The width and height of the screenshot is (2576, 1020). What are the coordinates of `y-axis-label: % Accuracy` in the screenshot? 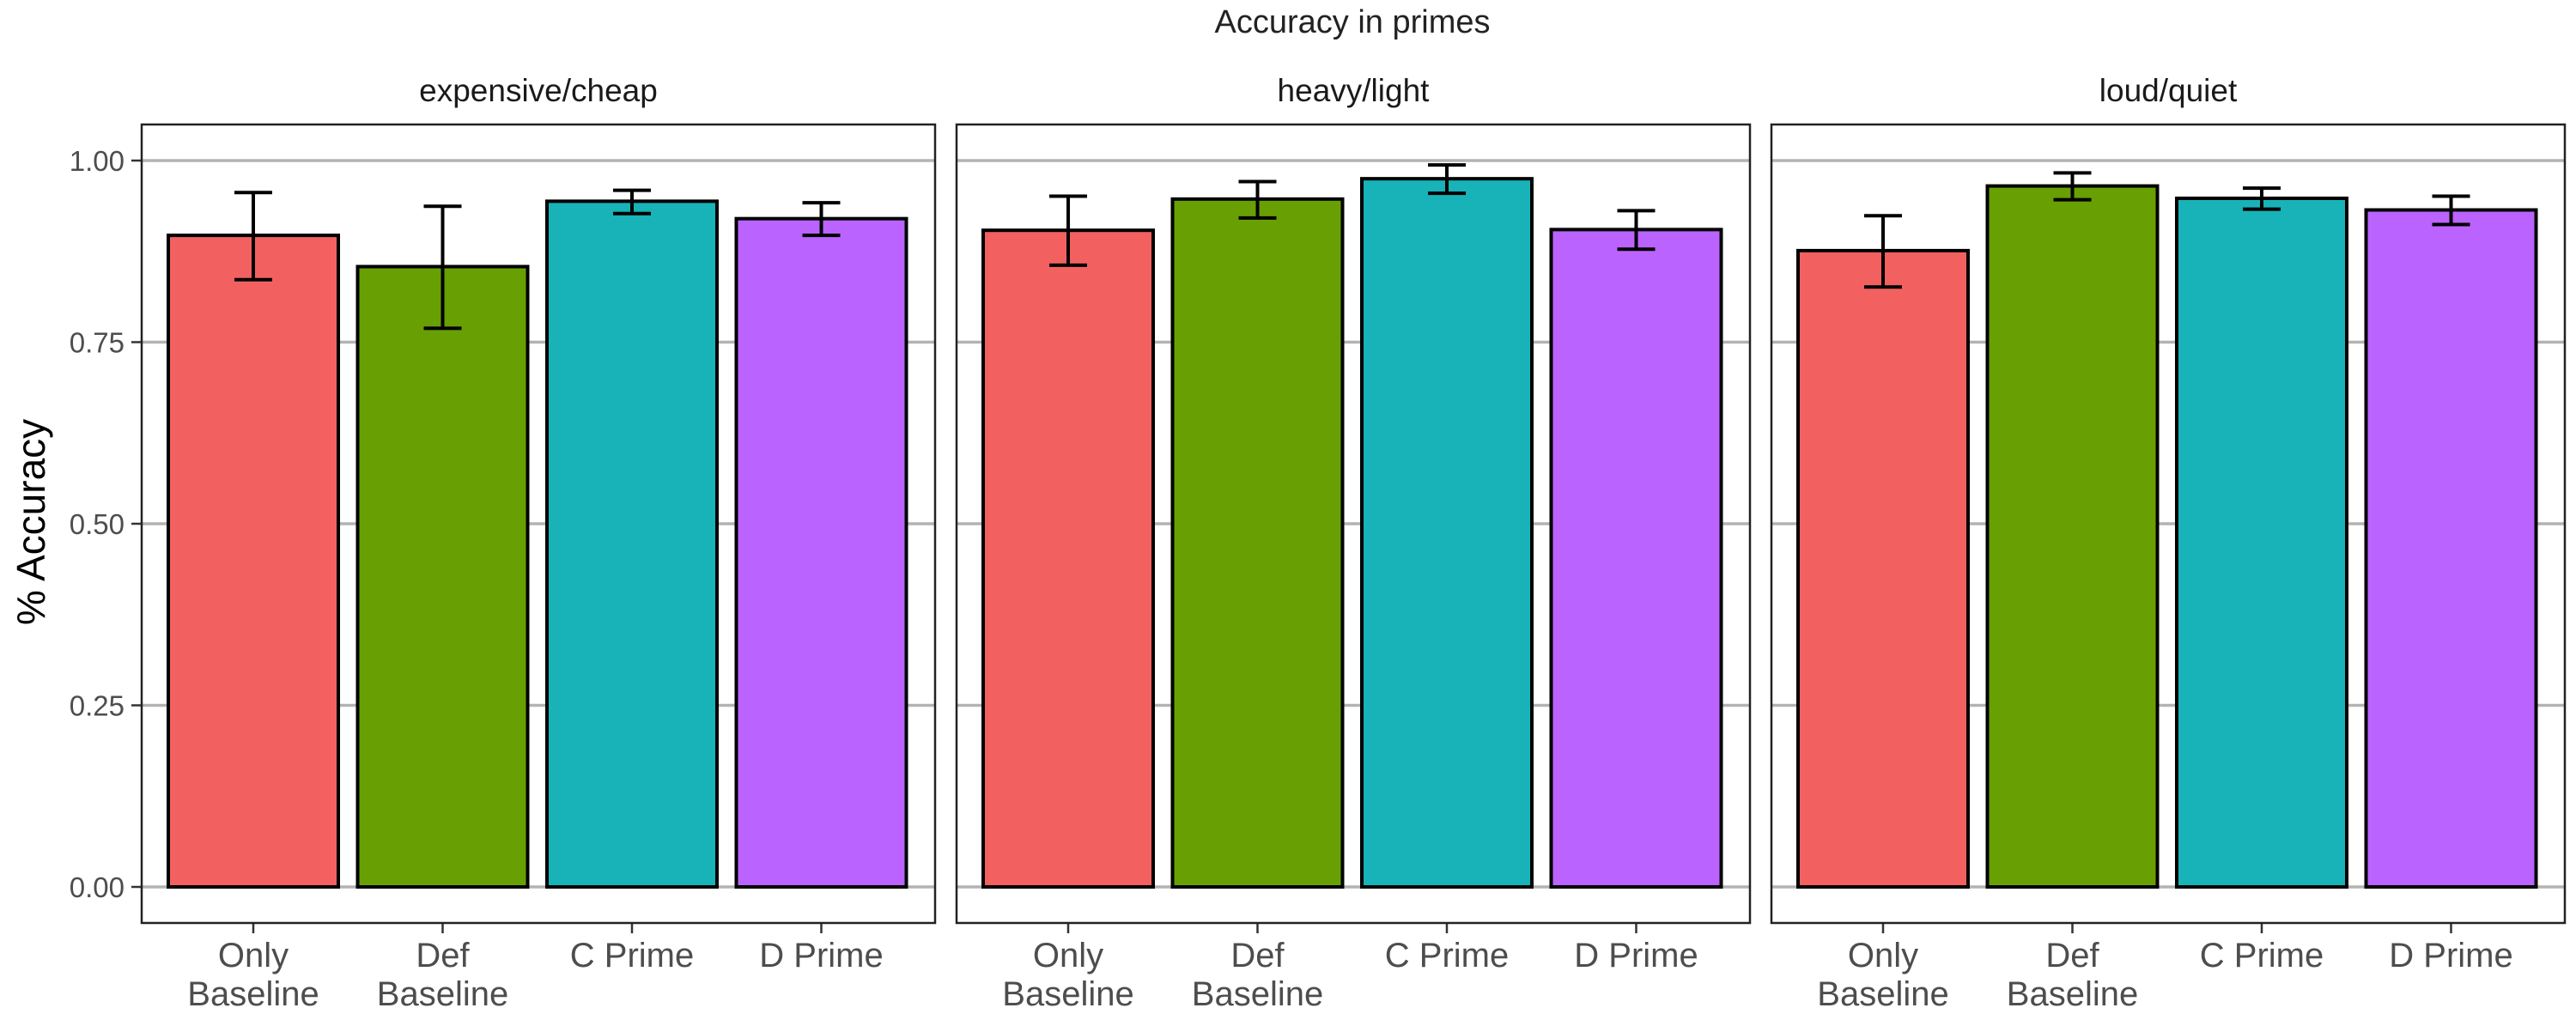 It's located at (31, 522).